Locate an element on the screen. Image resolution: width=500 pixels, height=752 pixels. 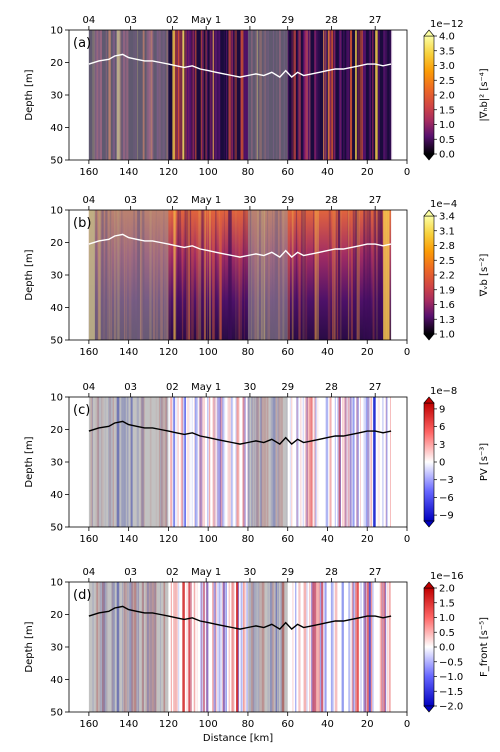
top-tick-label: 28 is located at coordinates (331, 572).